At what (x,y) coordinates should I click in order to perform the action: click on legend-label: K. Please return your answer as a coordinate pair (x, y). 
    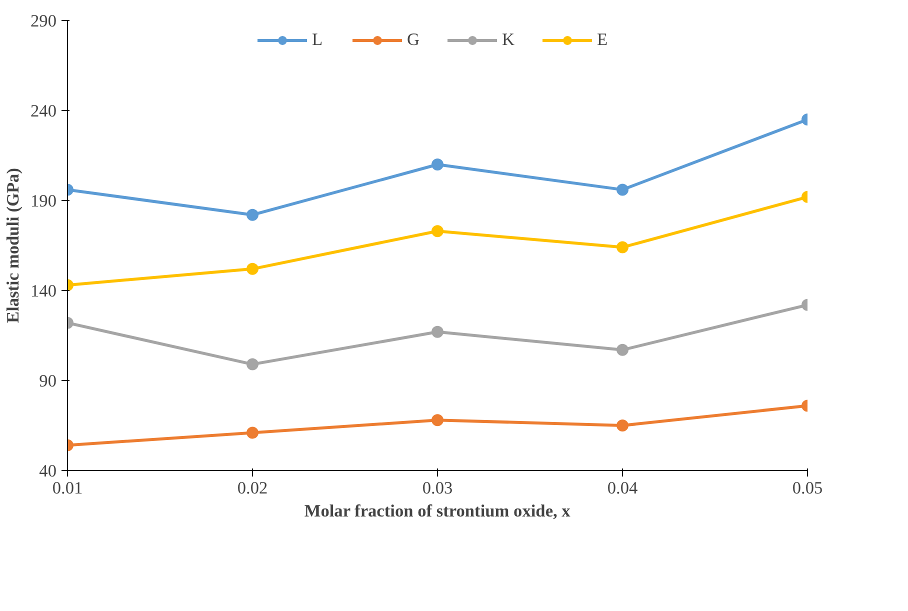
    Looking at the image, I should click on (509, 40).